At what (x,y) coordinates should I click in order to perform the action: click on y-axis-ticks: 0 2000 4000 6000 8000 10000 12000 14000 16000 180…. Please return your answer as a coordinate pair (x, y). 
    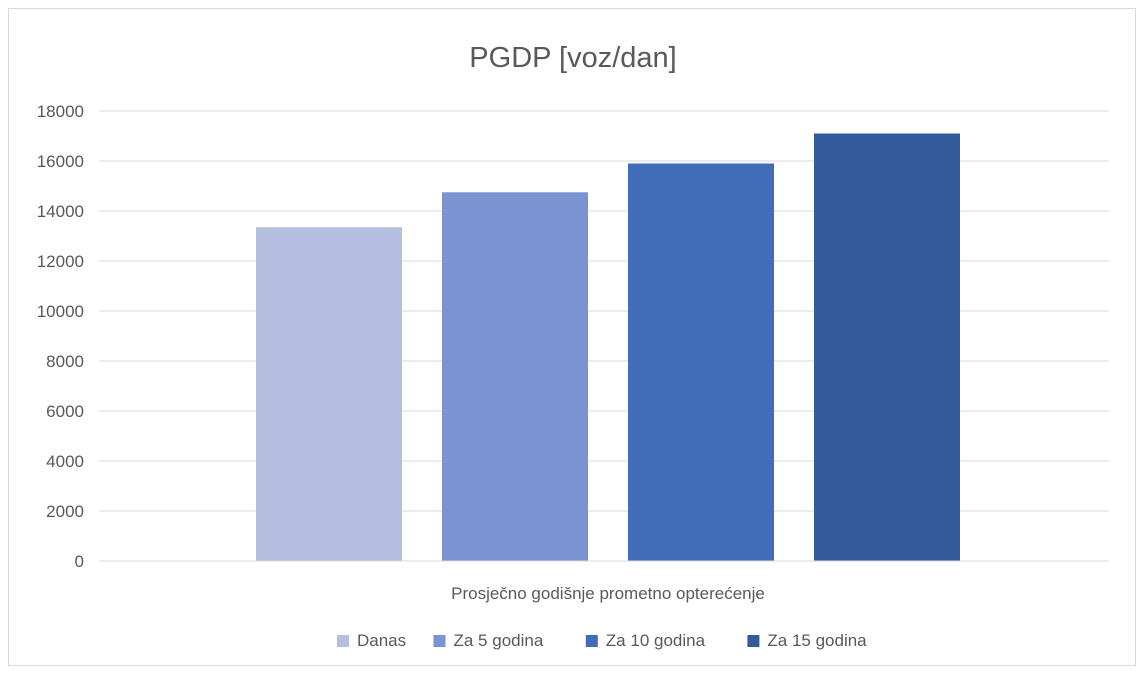
    Looking at the image, I should click on (60, 336).